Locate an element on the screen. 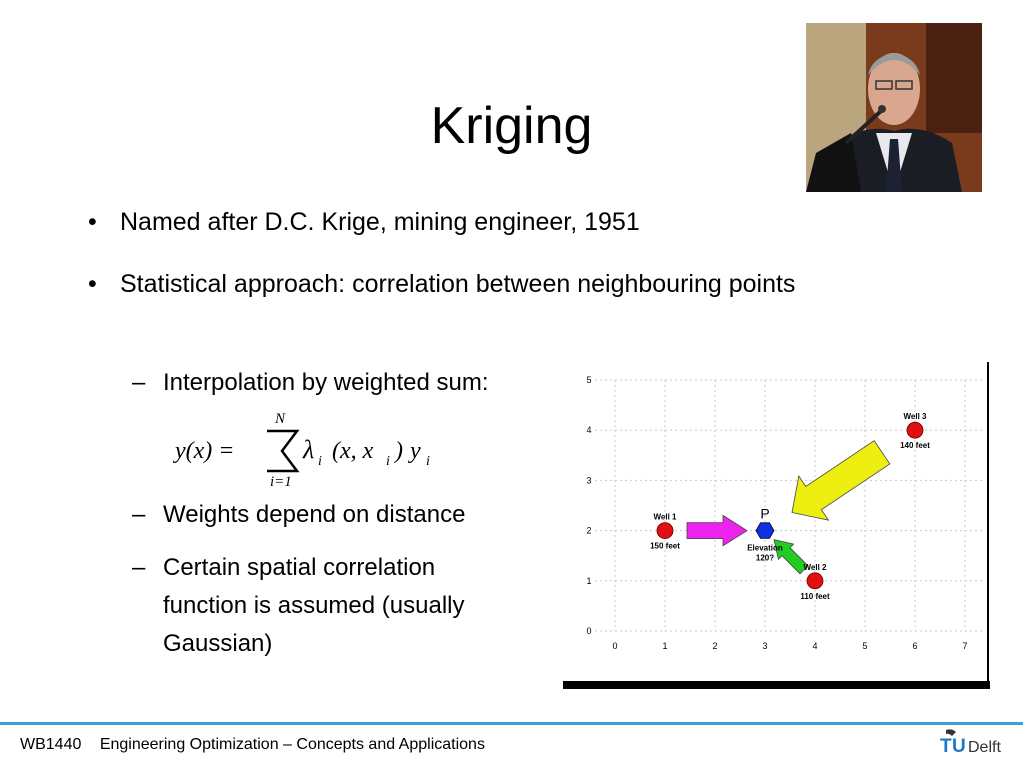 Image resolution: width=1023 pixels, height=767 pixels. well-value: 110 feet is located at coordinates (815, 596).